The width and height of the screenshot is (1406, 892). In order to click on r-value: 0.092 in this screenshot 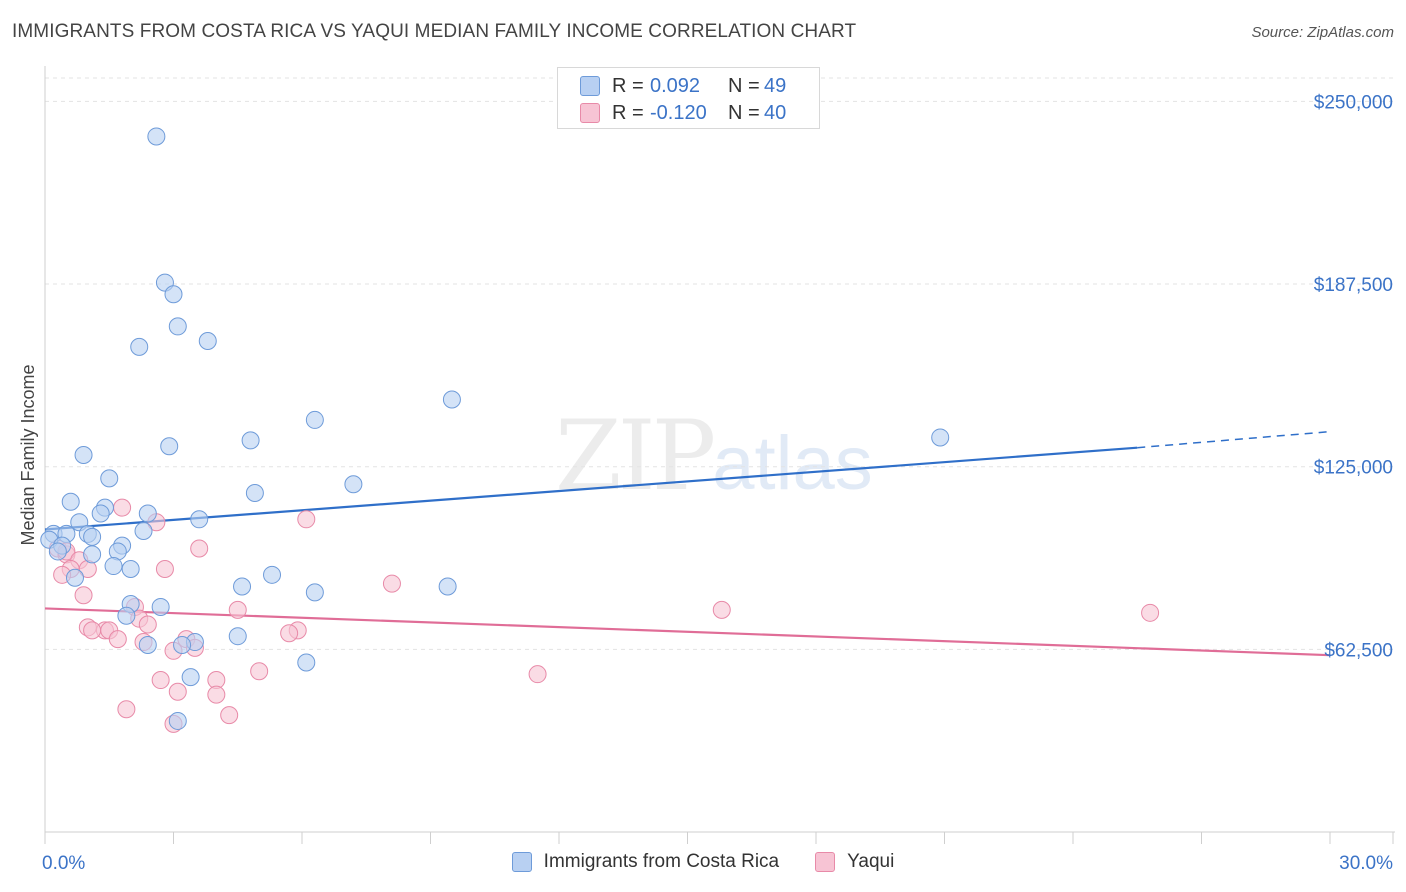, I will do `click(675, 85)`.